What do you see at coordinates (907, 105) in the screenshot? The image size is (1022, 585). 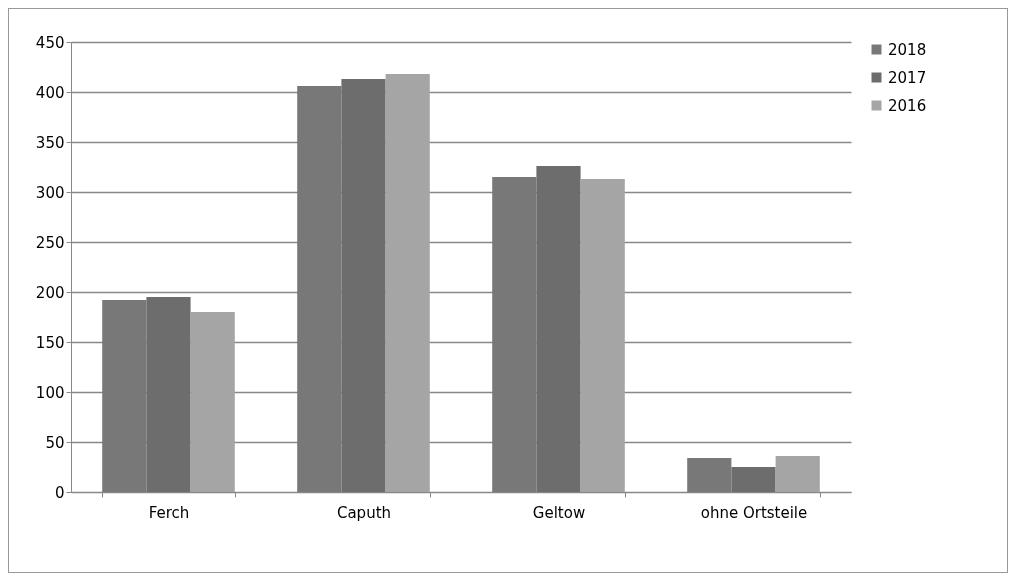 I see `legend-label: 2016` at bounding box center [907, 105].